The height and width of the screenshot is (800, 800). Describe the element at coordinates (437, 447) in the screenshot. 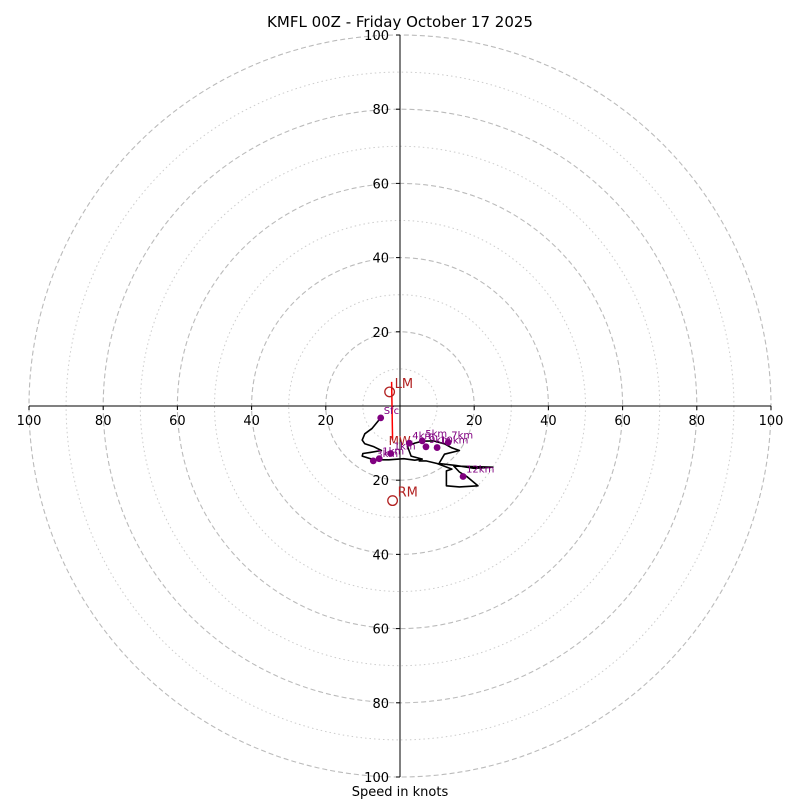

I see `height-marker-10km` at that location.